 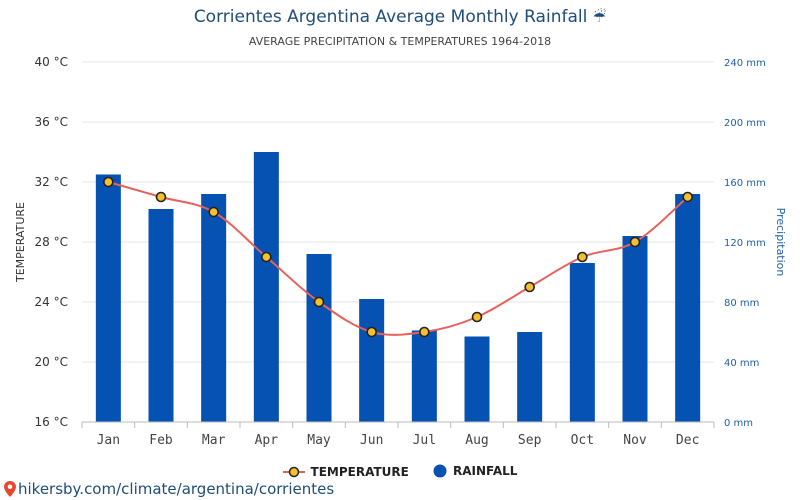 I want to click on left-axis-tick-label: 24 °C, so click(x=51, y=302).